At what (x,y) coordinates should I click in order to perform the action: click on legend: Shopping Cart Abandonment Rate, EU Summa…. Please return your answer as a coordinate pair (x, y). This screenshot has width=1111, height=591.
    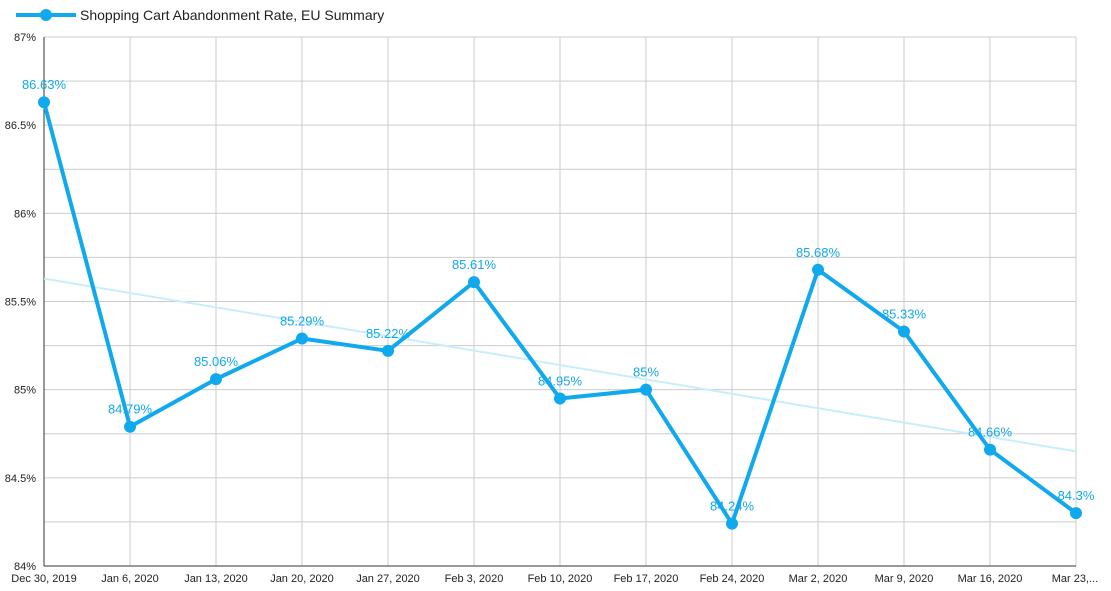
    Looking at the image, I should click on (200, 15).